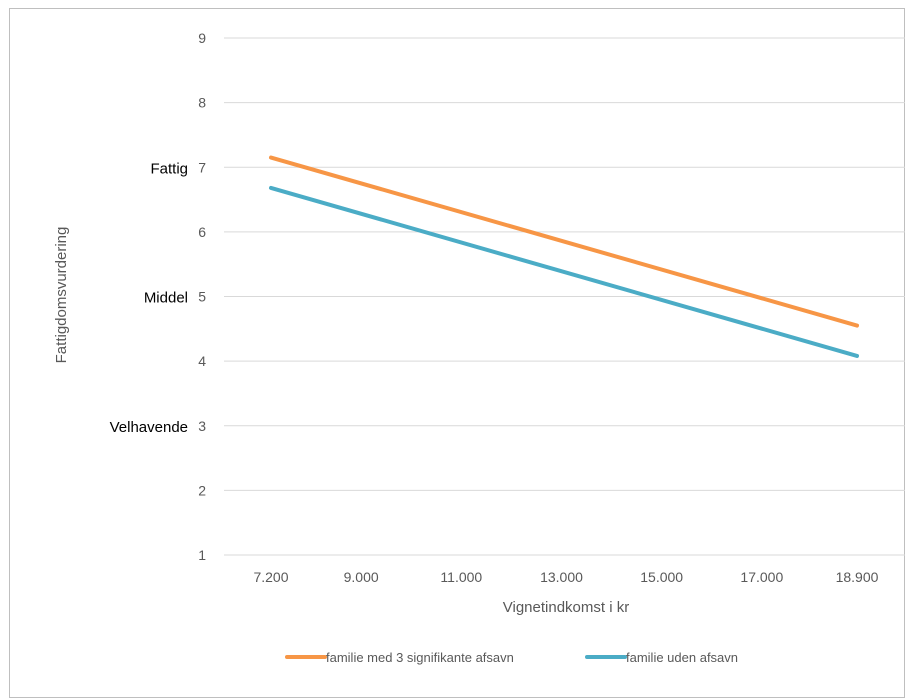  I want to click on y-tick-labels: 1 2 3 4 5 6 7 8 9, so click(202, 296).